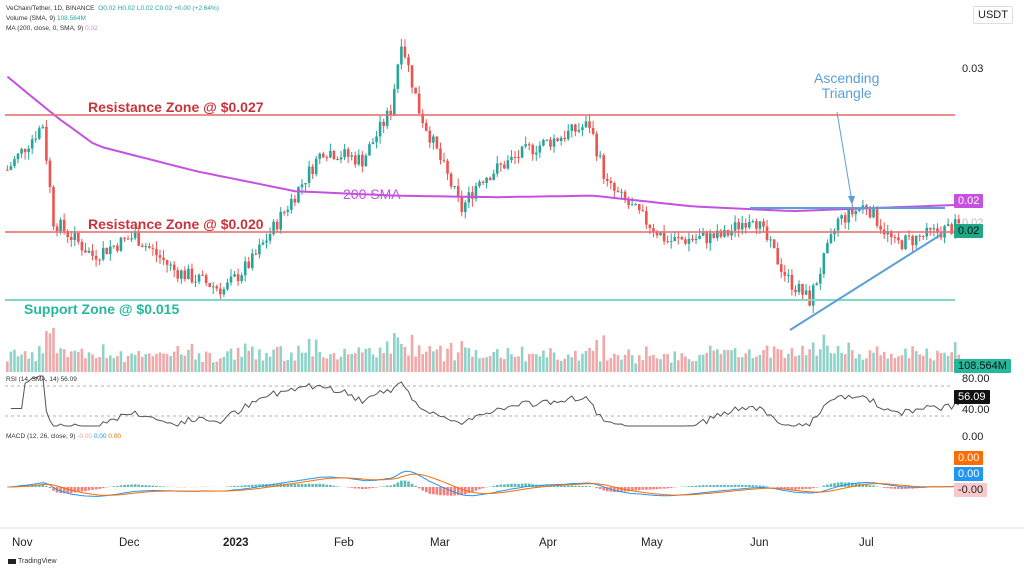 This screenshot has width=1024, height=573. What do you see at coordinates (844, 157) in the screenshot?
I see `triangle-arrow` at bounding box center [844, 157].